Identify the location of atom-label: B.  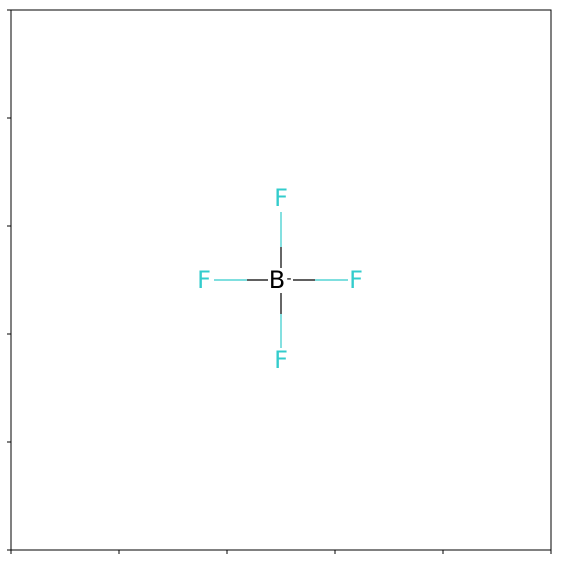
(277, 280).